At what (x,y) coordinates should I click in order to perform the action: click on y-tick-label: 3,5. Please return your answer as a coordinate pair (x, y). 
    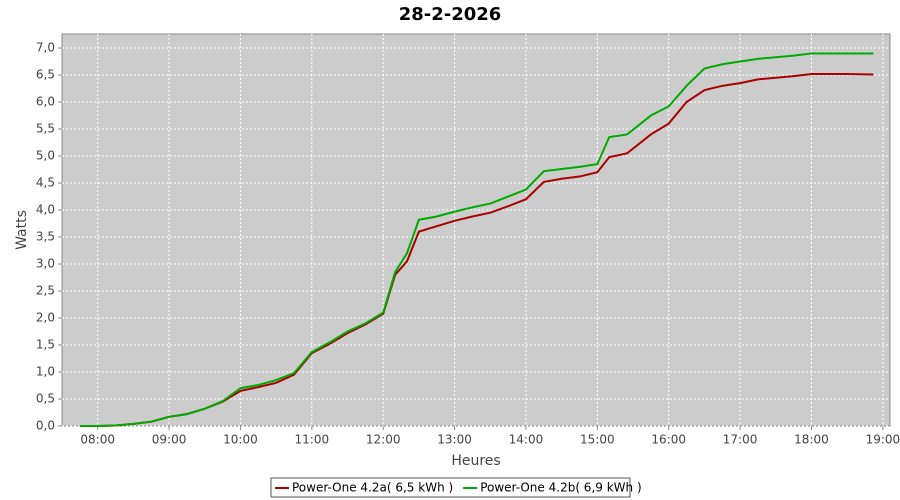
    Looking at the image, I should click on (45, 237).